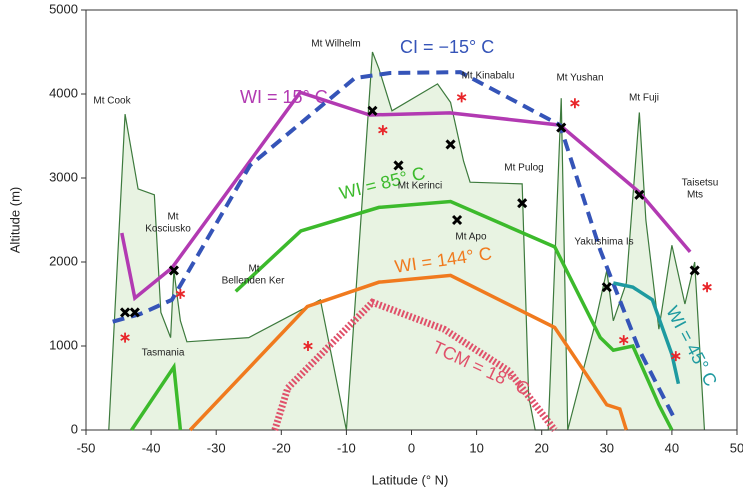 Image resolution: width=743 pixels, height=494 pixels. Describe the element at coordinates (488, 76) in the screenshot. I see `mountain-label: Mt Kinabalu` at that location.